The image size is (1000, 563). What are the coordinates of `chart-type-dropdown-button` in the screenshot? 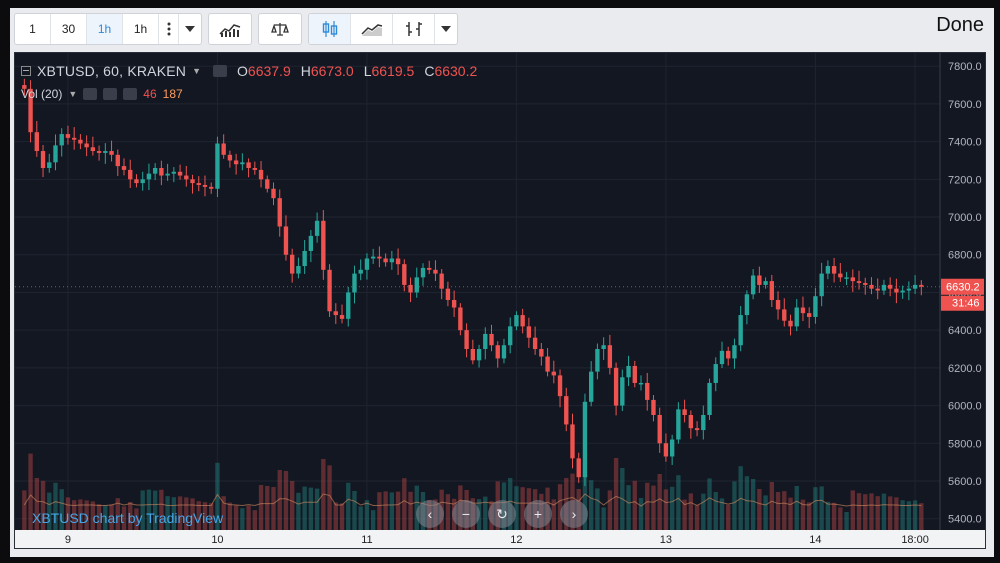 It's located at (446, 29).